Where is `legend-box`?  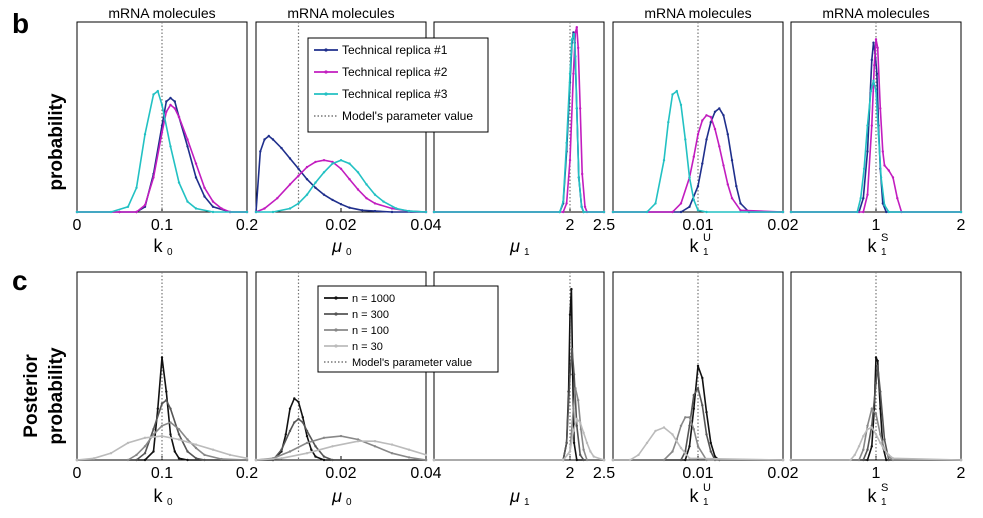
legend-box is located at coordinates (408, 329).